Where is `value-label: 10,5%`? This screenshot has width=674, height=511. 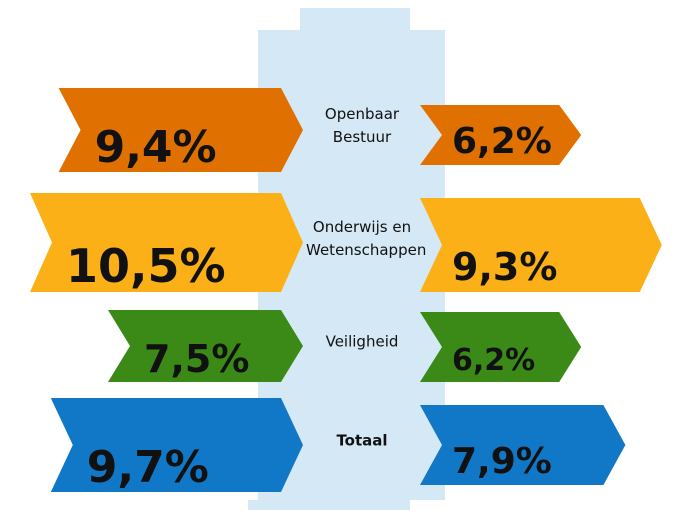
value-label: 10,5% is located at coordinates (146, 266).